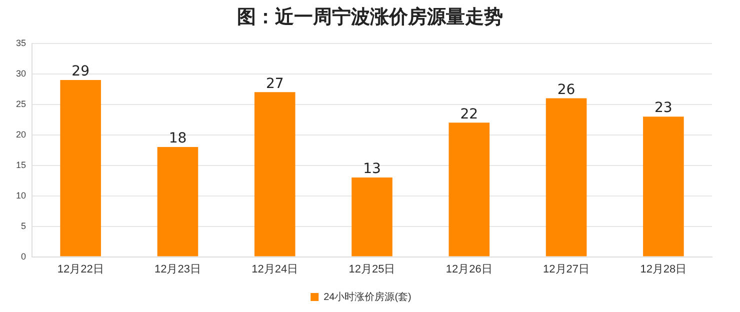 This screenshot has height=312, width=740. Describe the element at coordinates (275, 269) in the screenshot. I see `x-tick-label: 12月24日` at that location.